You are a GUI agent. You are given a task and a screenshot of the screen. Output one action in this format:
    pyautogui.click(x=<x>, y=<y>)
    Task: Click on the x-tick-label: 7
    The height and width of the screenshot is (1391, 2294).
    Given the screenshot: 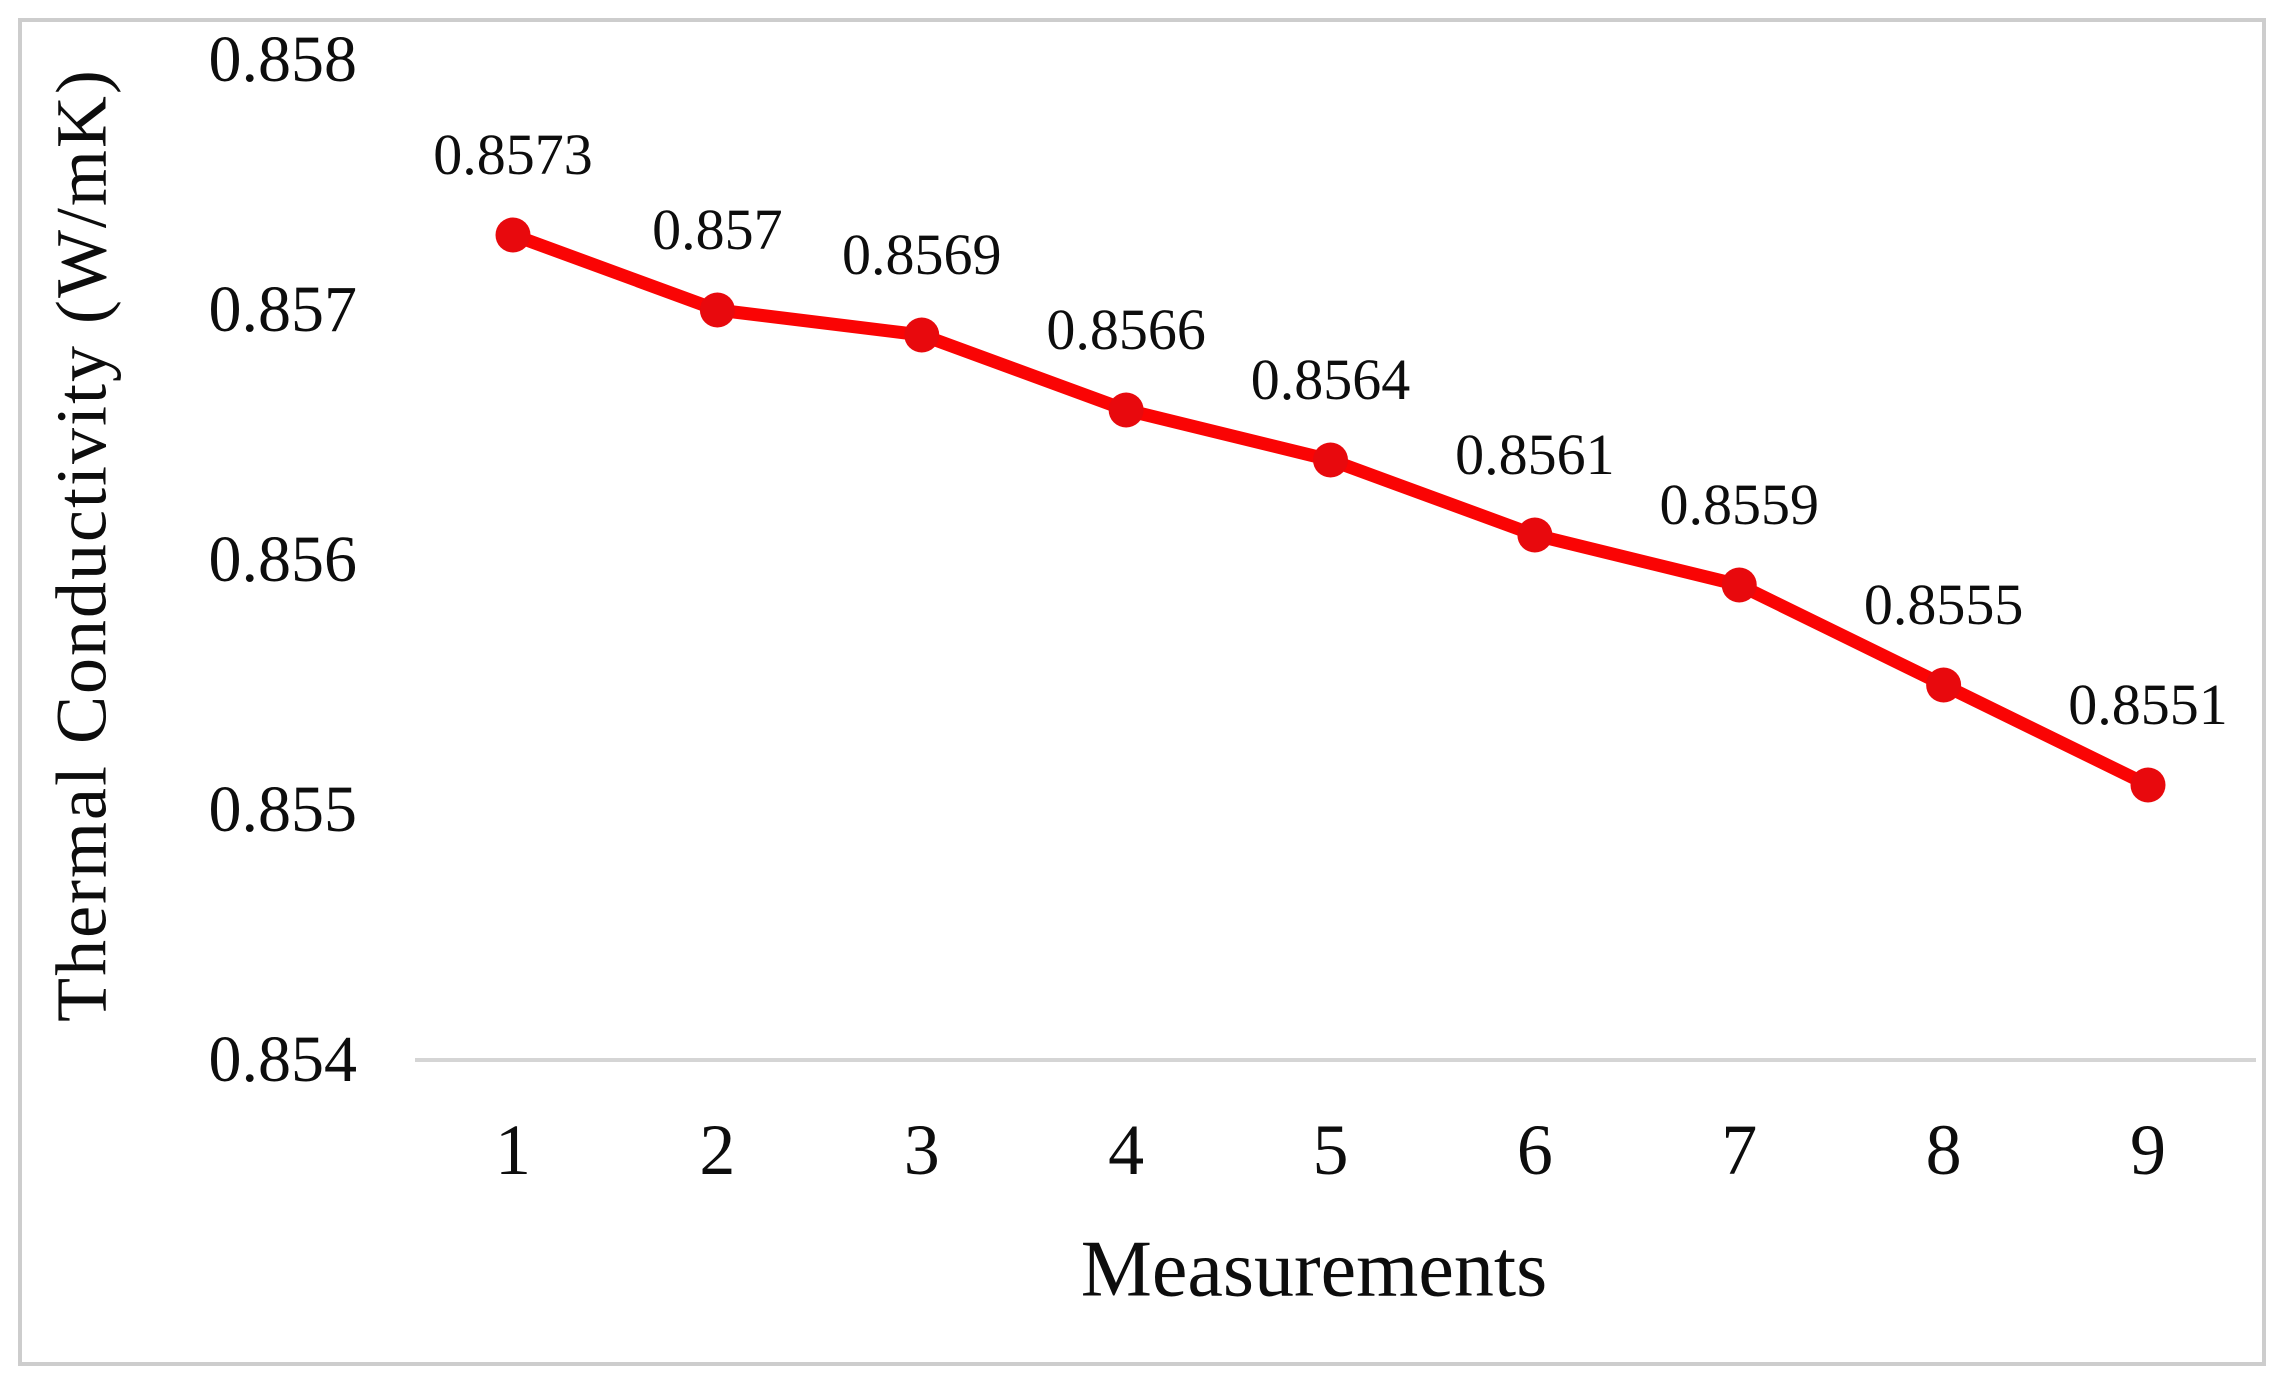 What is the action you would take?
    pyautogui.click(x=1739, y=1150)
    